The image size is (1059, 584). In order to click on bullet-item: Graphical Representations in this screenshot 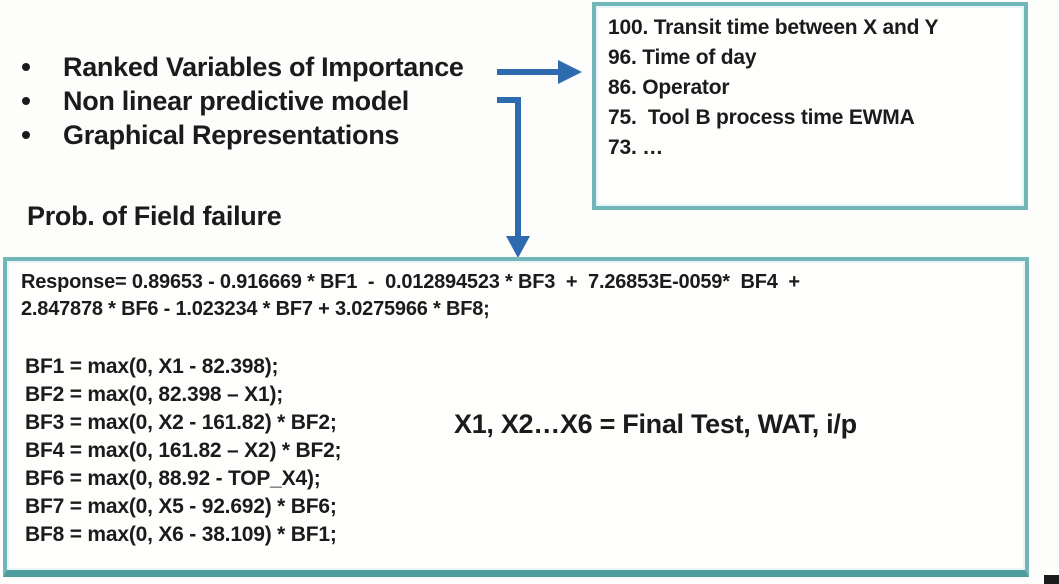, I will do `click(242, 135)`.